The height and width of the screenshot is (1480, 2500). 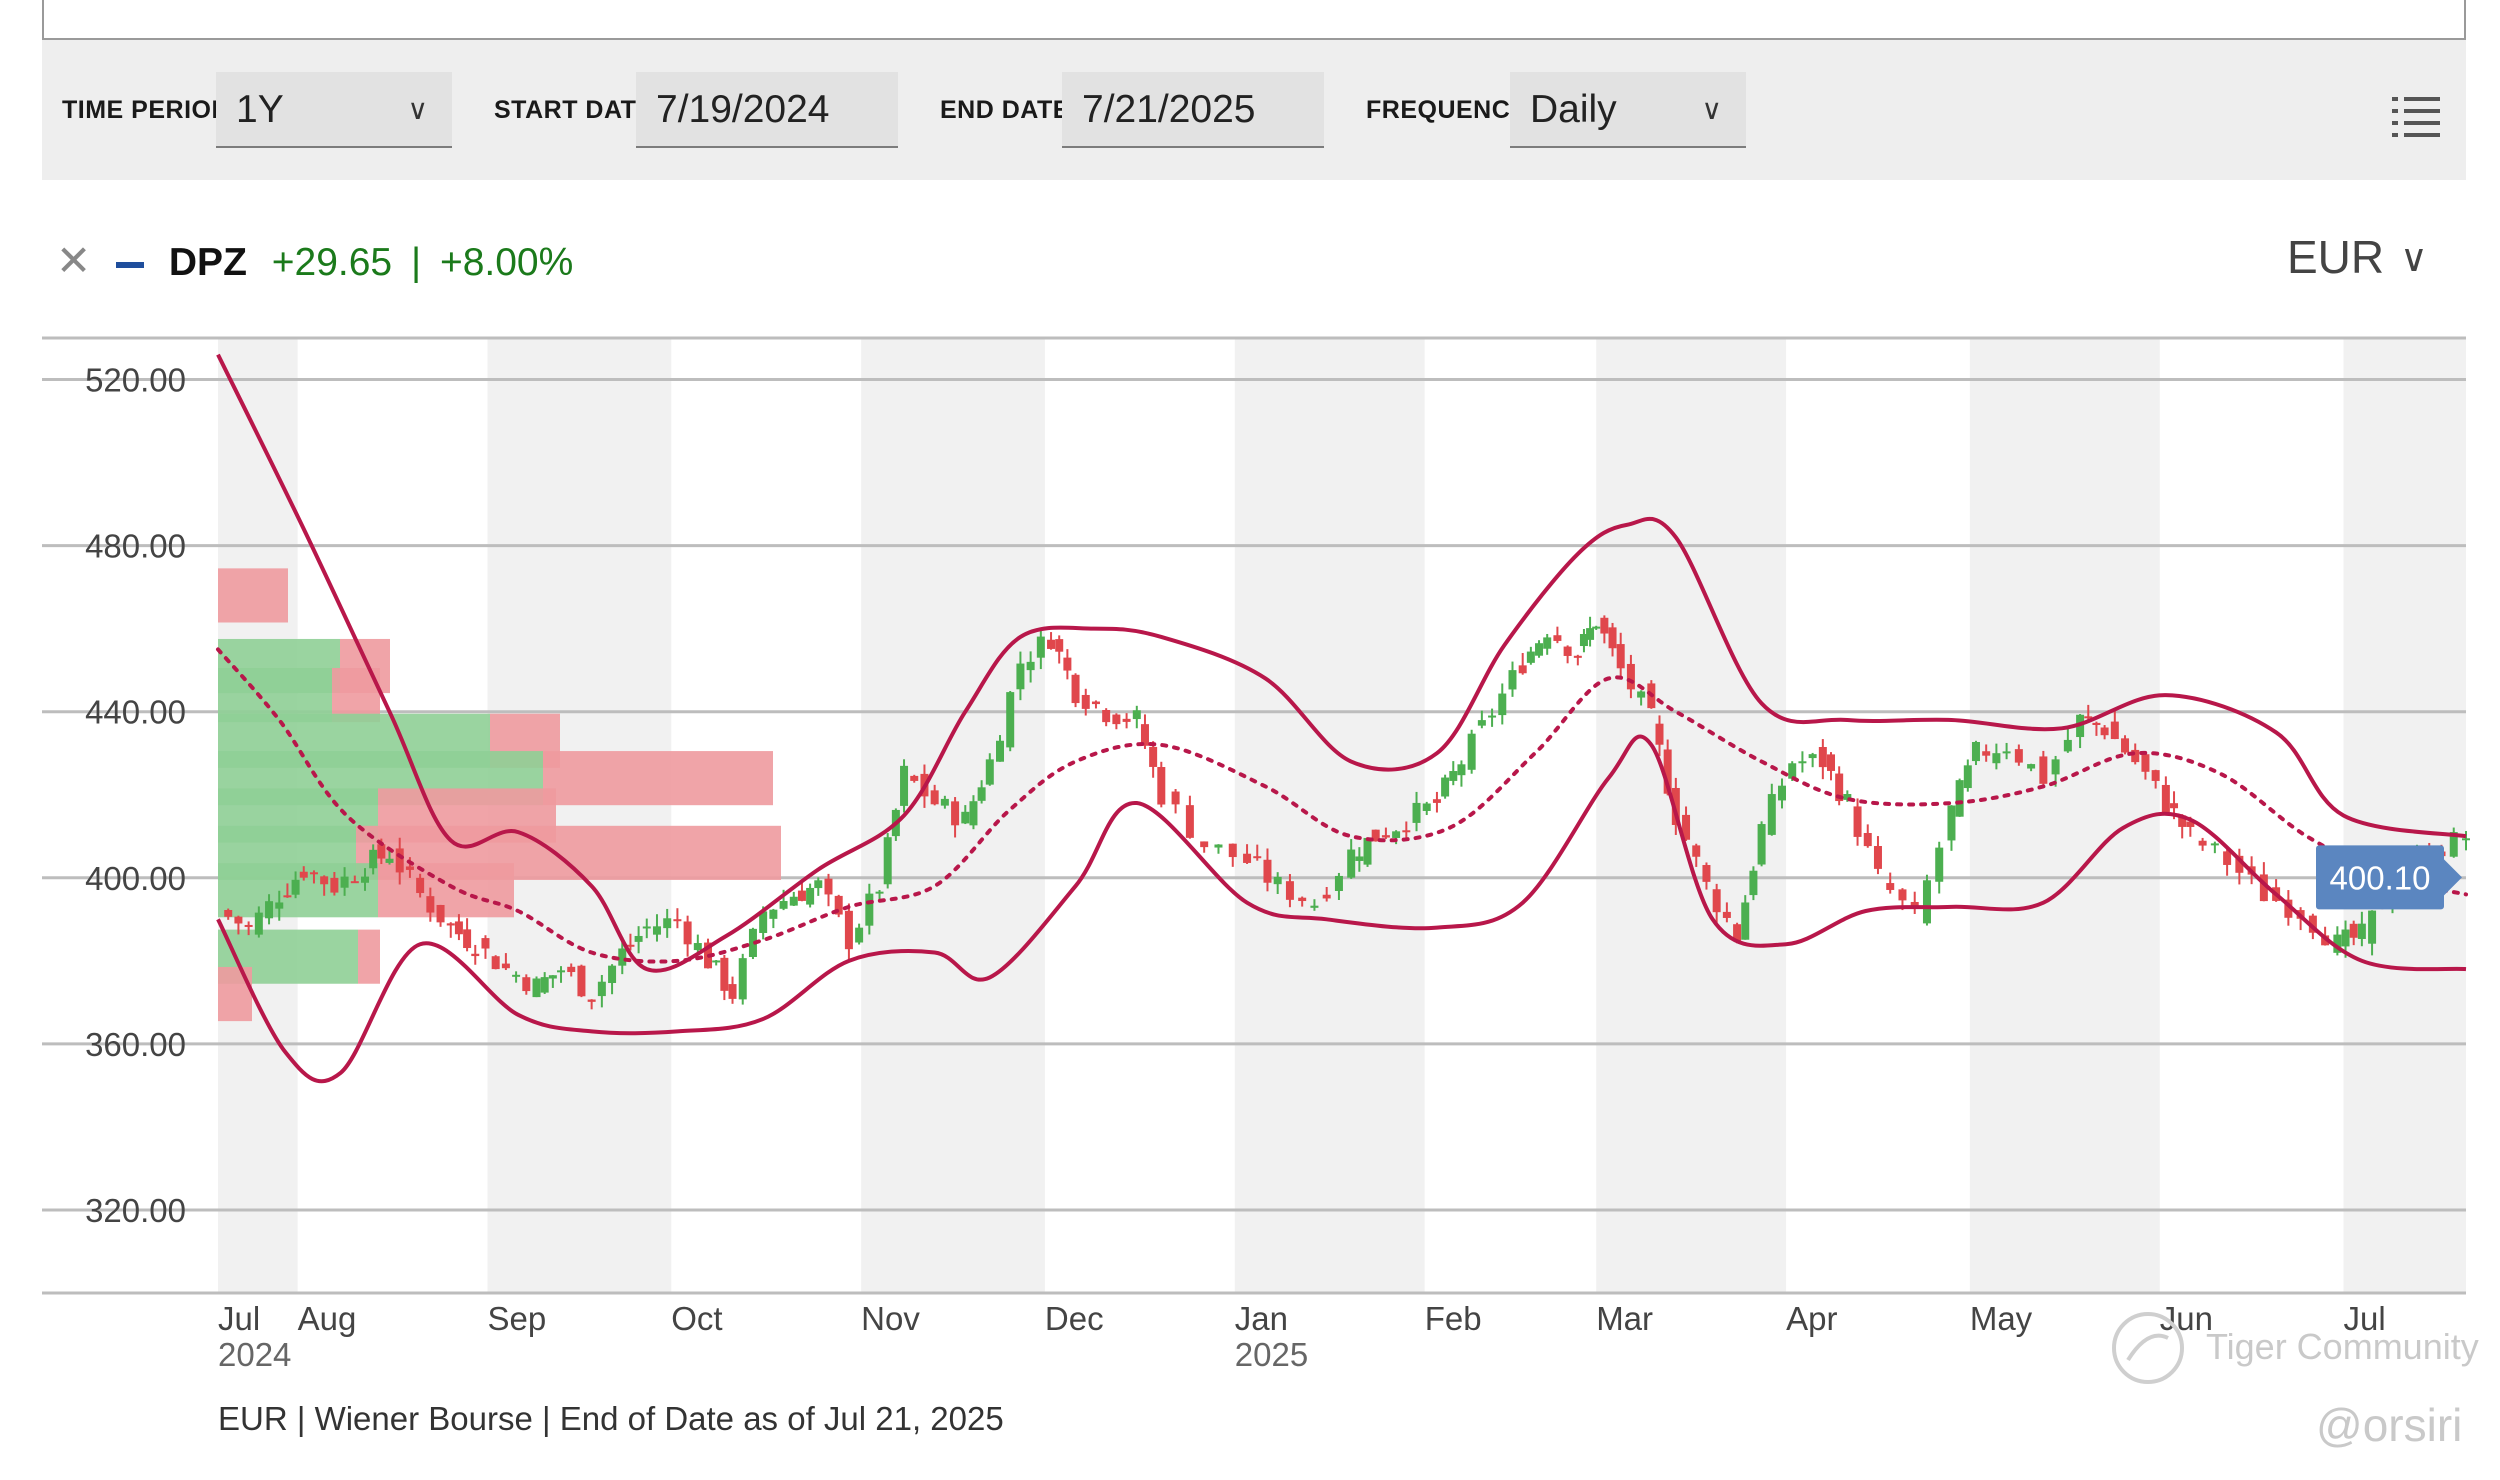 What do you see at coordinates (74, 260) in the screenshot?
I see `close-icon: ✕` at bounding box center [74, 260].